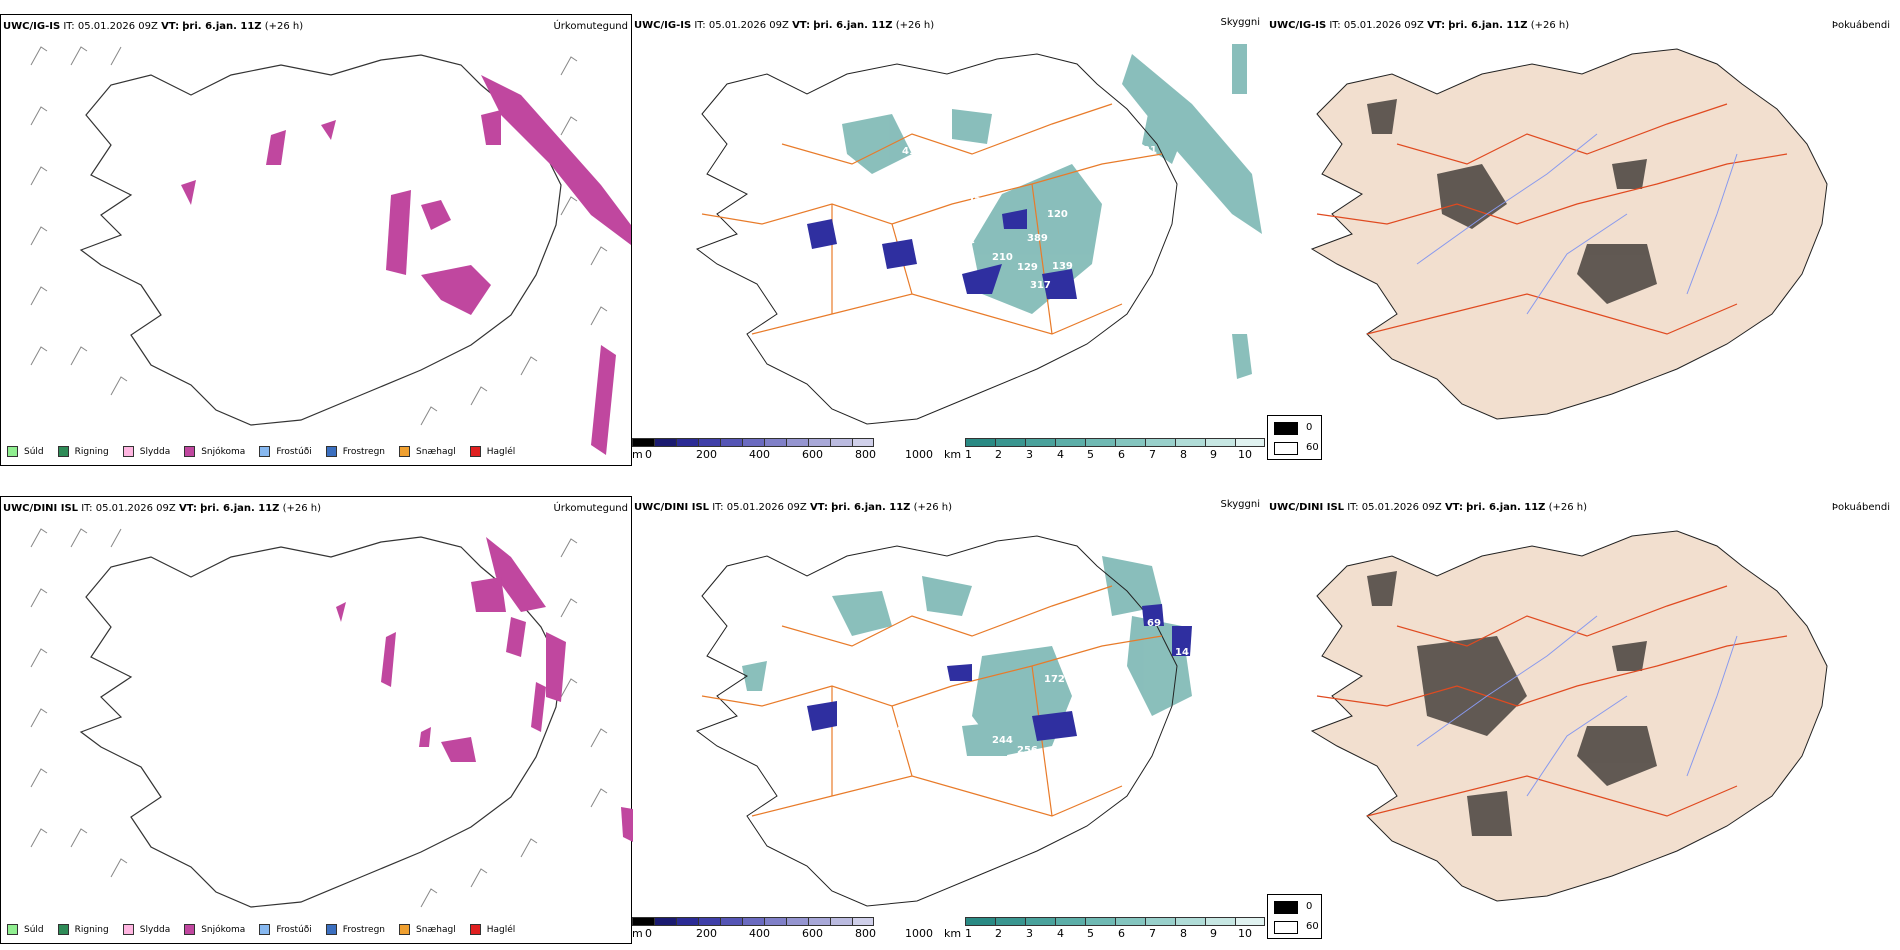  Describe the element at coordinates (1043, 687) in the screenshot. I see `vis-labels: 20 127 44 172 244 256 144 108 69 14 17` at that location.